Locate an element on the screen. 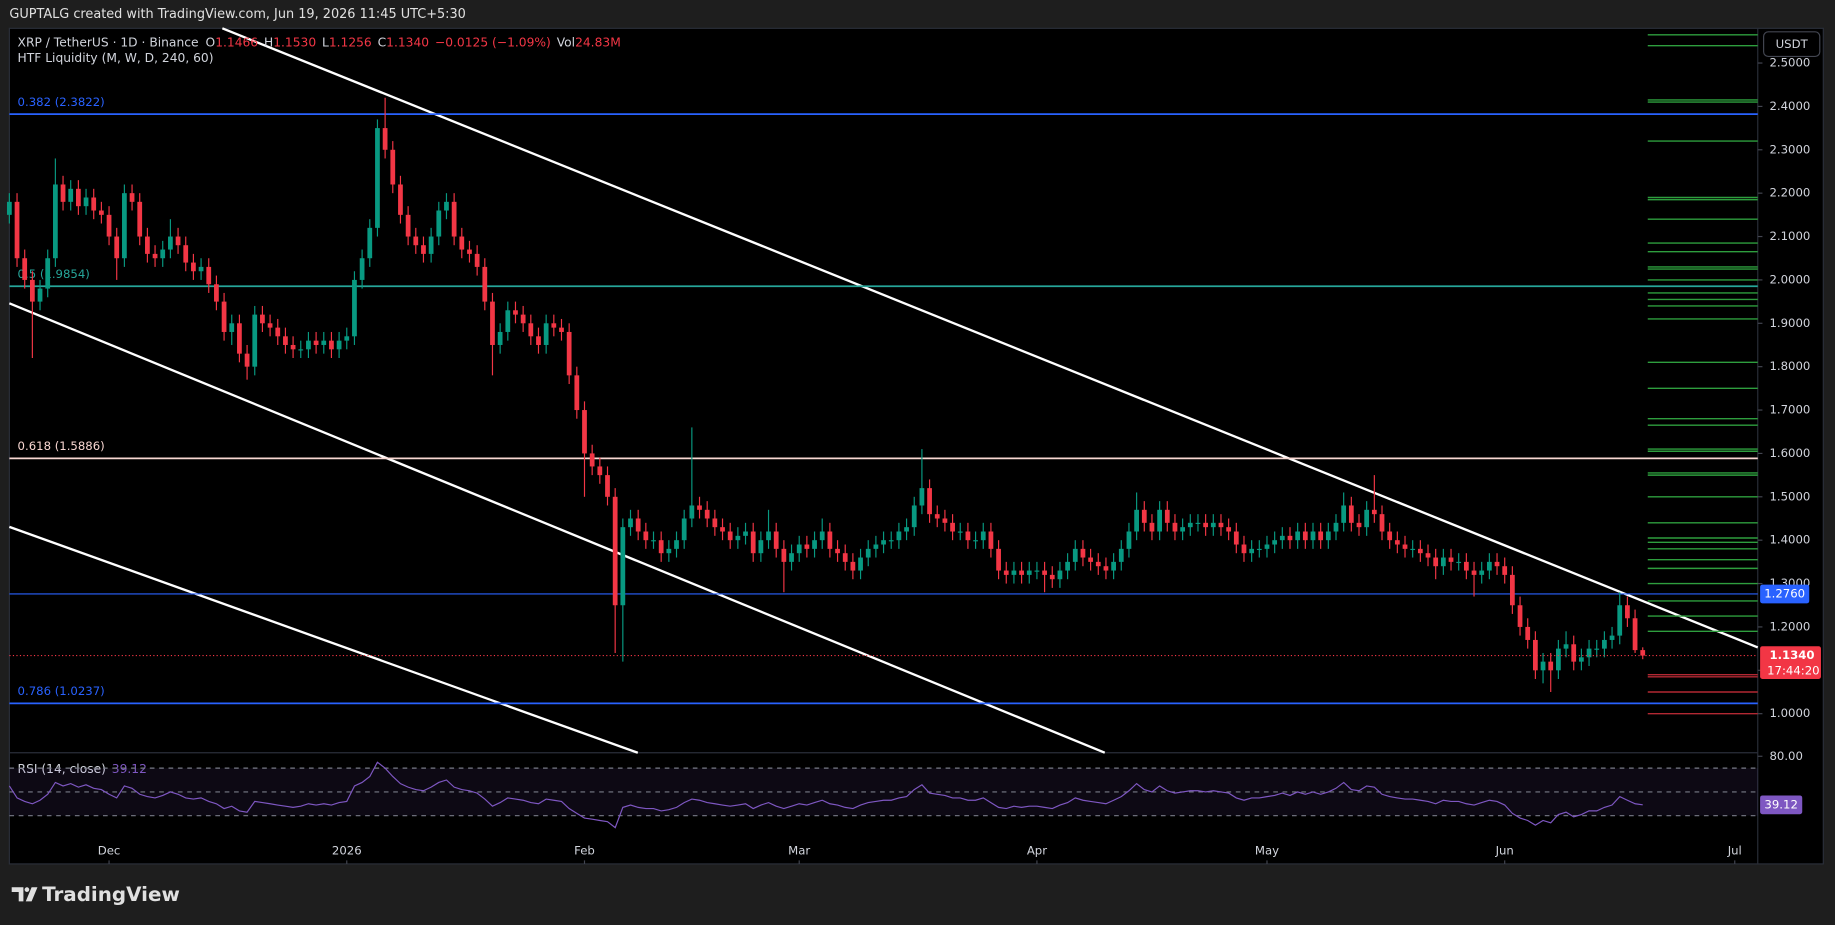  y-tick-label: 1.9000 is located at coordinates (1789, 323).